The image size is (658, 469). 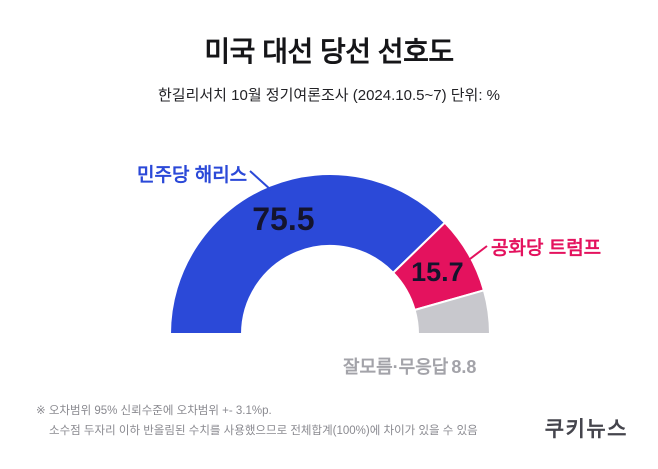 I want to click on callout-trump-label: 공화당 트럼프, so click(x=546, y=248).